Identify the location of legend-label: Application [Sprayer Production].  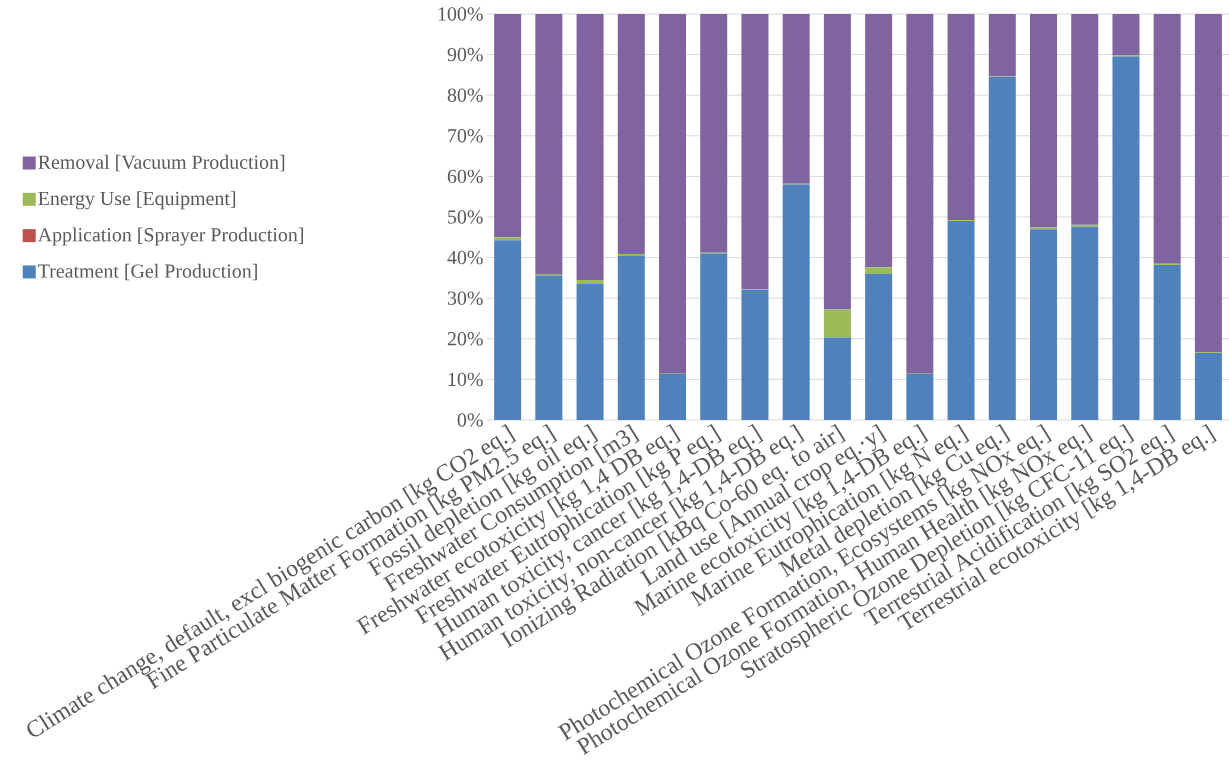
(170, 236).